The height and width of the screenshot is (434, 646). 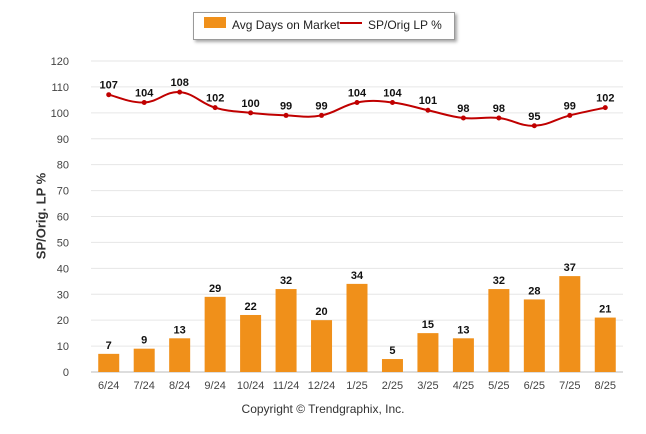 What do you see at coordinates (60, 114) in the screenshot?
I see `y-tick-label: 100` at bounding box center [60, 114].